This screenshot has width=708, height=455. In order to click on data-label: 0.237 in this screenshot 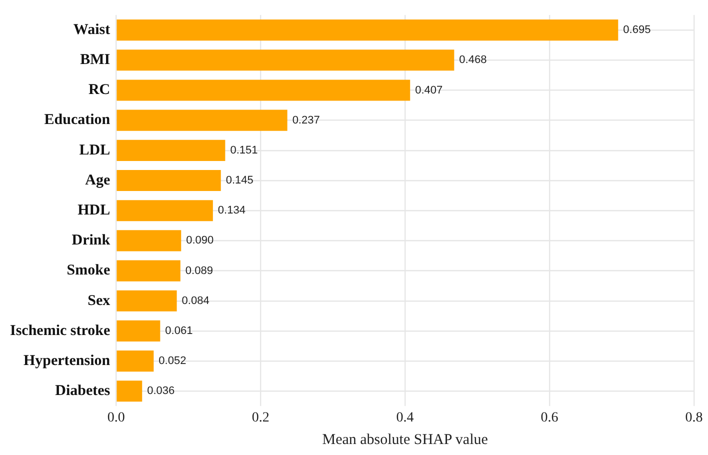, I will do `click(306, 120)`.